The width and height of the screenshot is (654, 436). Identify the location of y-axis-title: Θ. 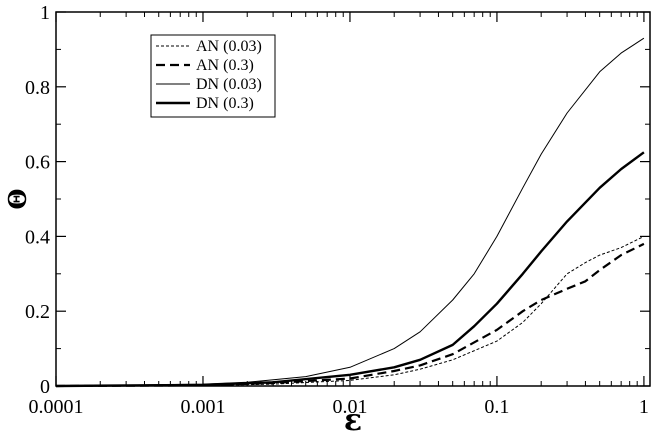
(17, 199).